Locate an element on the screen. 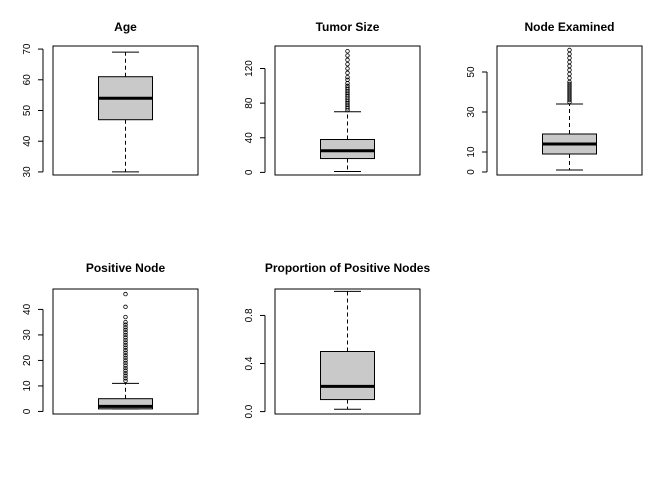  boxplot-panel: Positive Node 0 10 20 30 40 is located at coordinates (110, 338).